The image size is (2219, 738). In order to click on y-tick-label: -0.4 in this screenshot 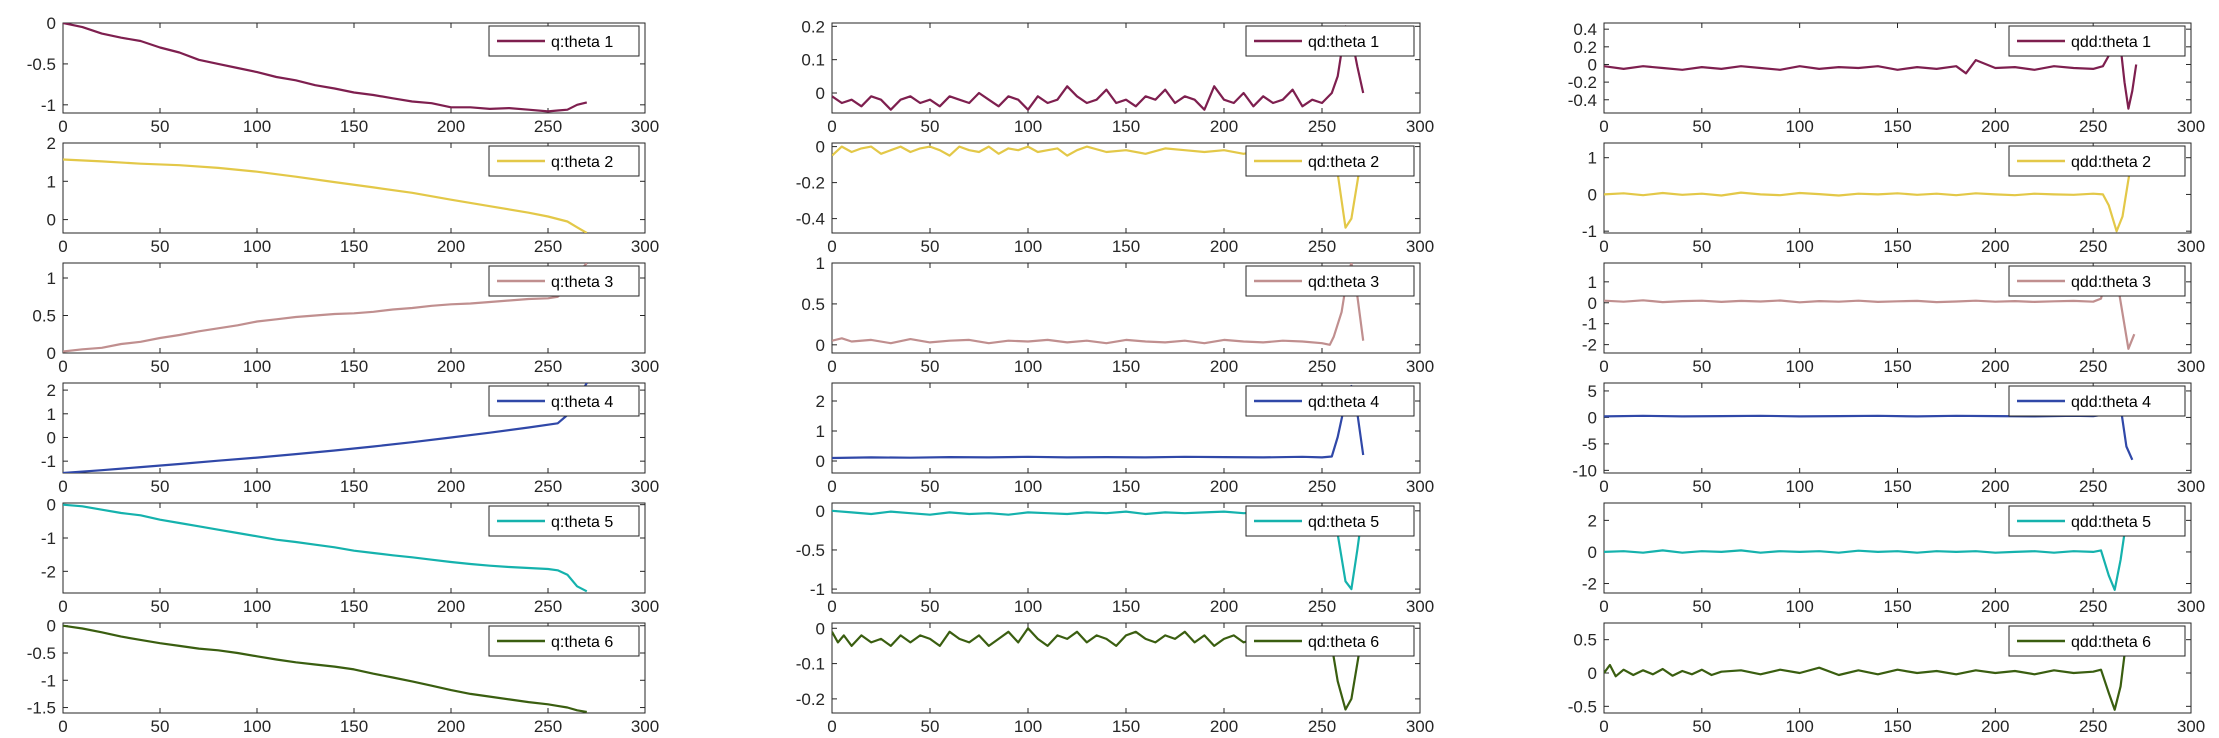, I will do `click(810, 219)`.